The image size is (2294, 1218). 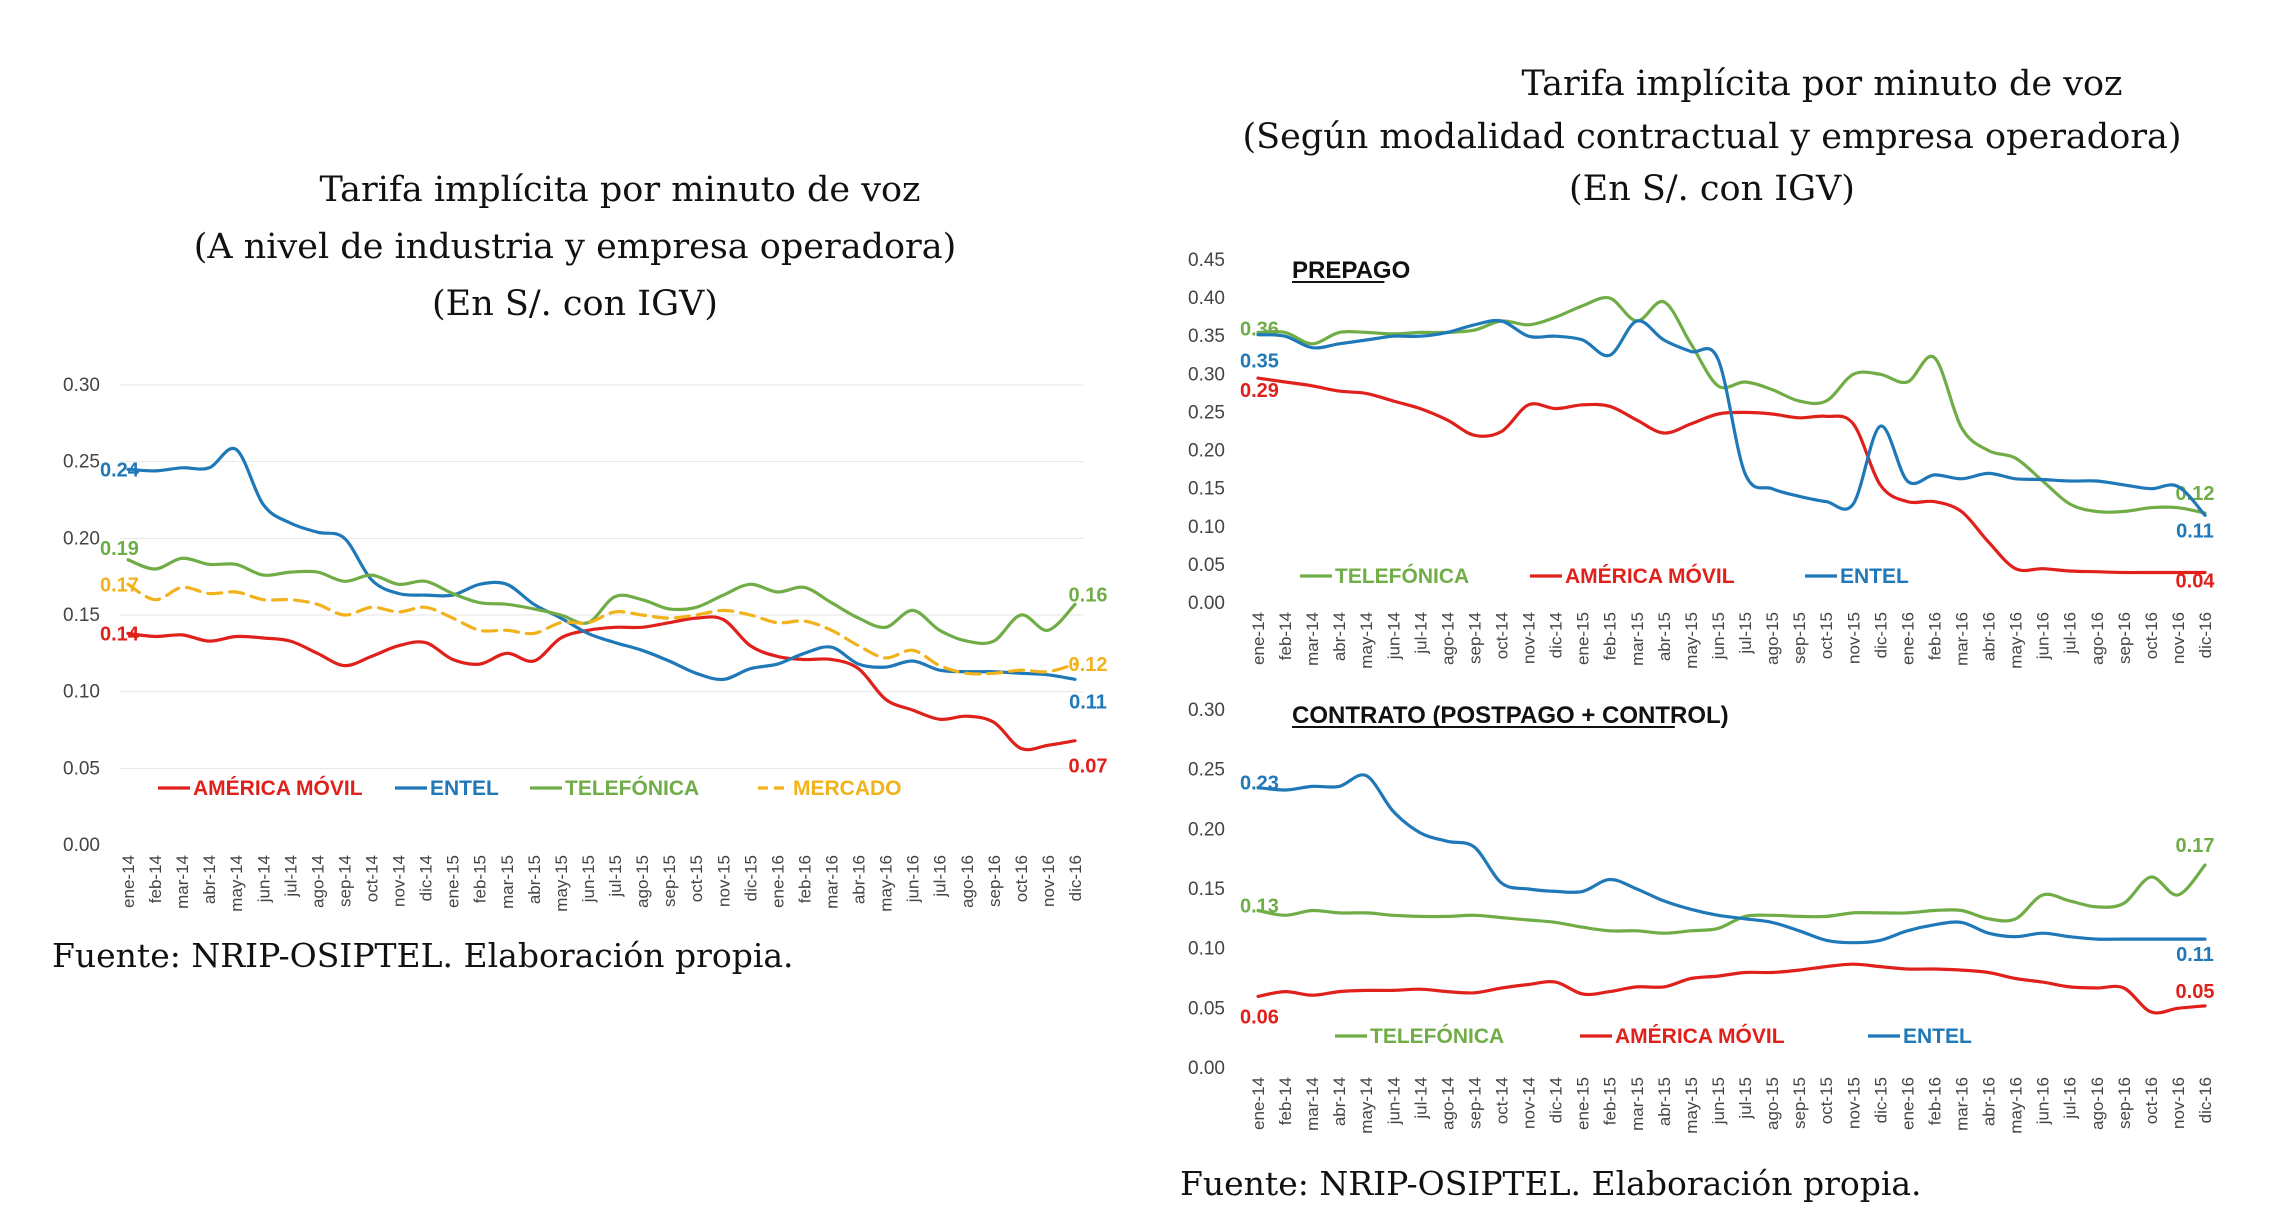 What do you see at coordinates (155, 879) in the screenshot?
I see `x-tick-label: feb-14` at bounding box center [155, 879].